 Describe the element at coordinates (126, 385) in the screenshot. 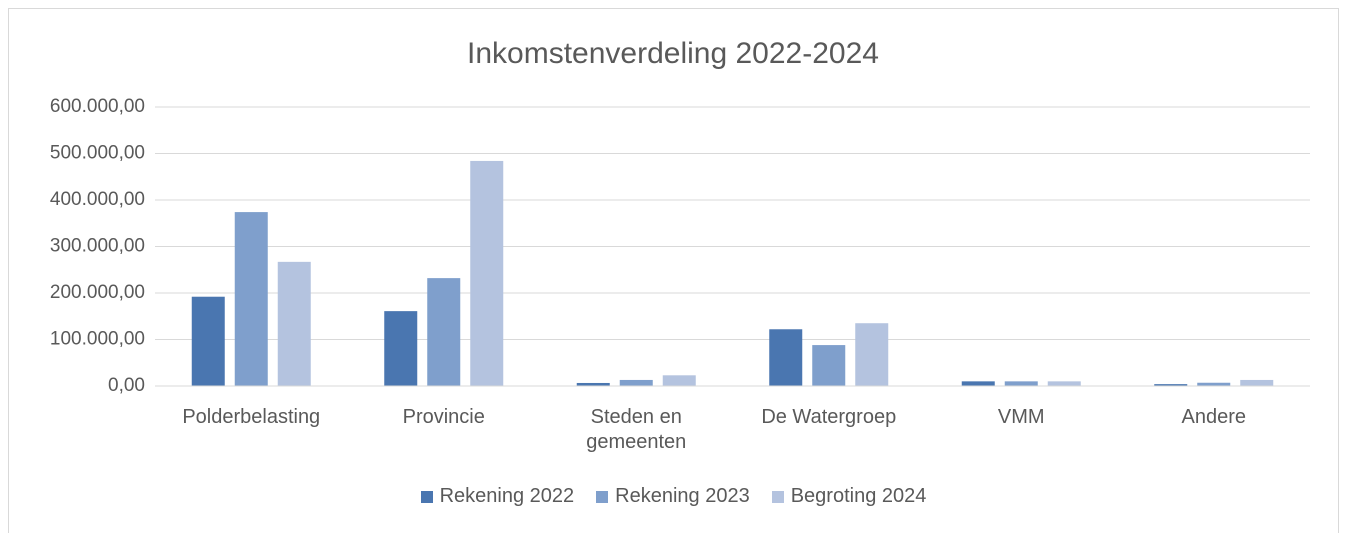

I see `y-tick-label: 0,00` at that location.